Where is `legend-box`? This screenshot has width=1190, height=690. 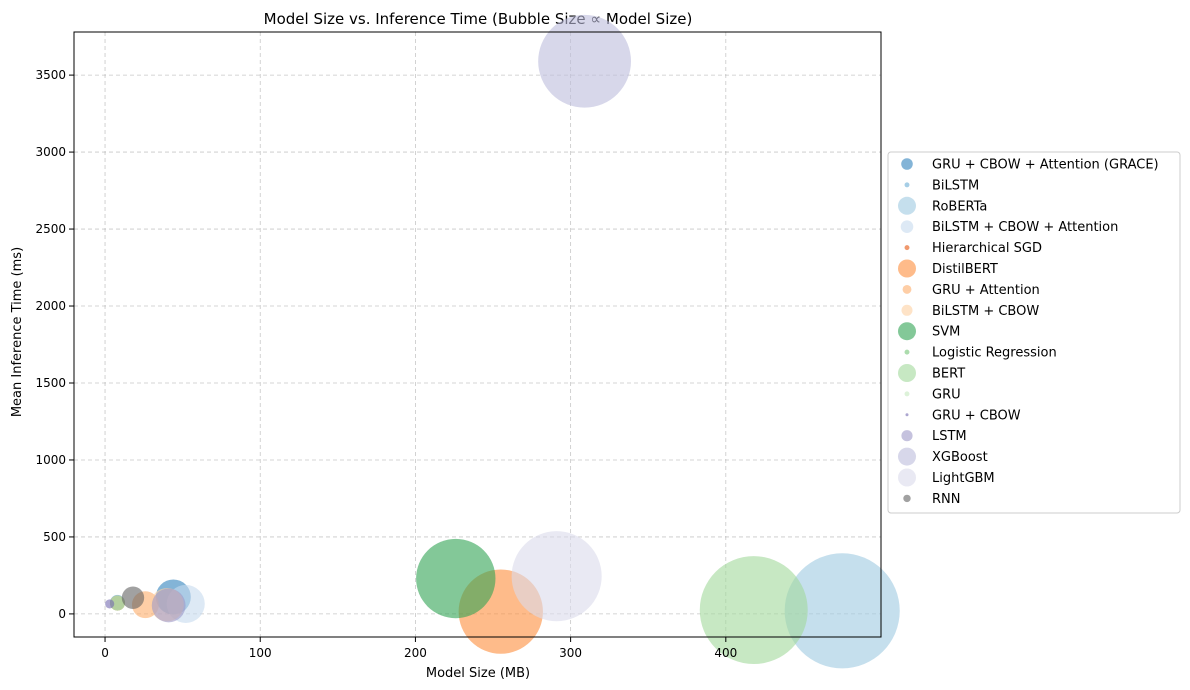
legend-box is located at coordinates (1034, 332).